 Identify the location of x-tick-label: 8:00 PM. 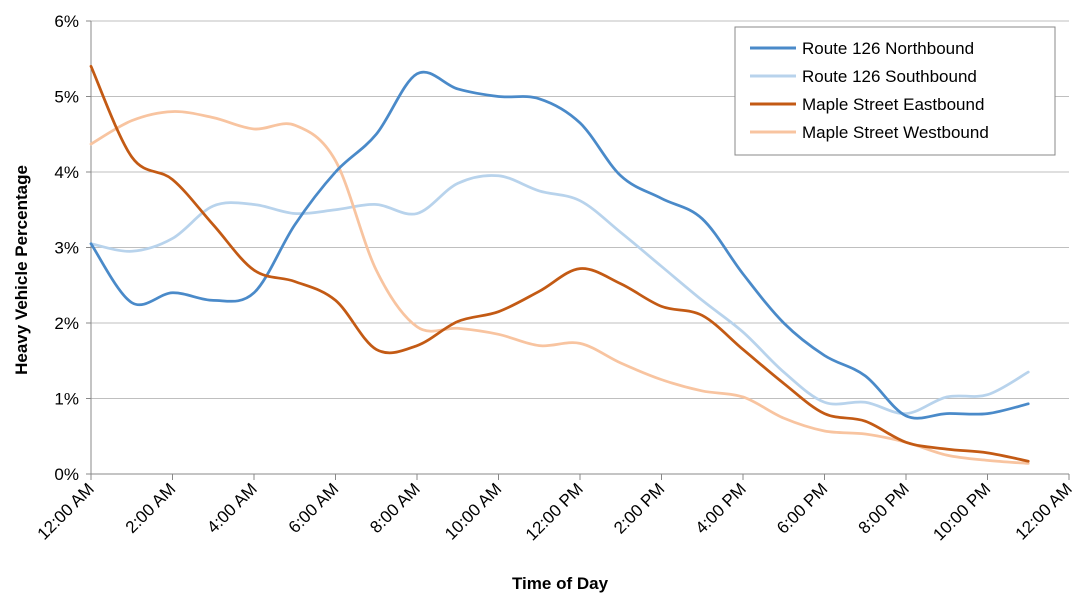
(884, 508).